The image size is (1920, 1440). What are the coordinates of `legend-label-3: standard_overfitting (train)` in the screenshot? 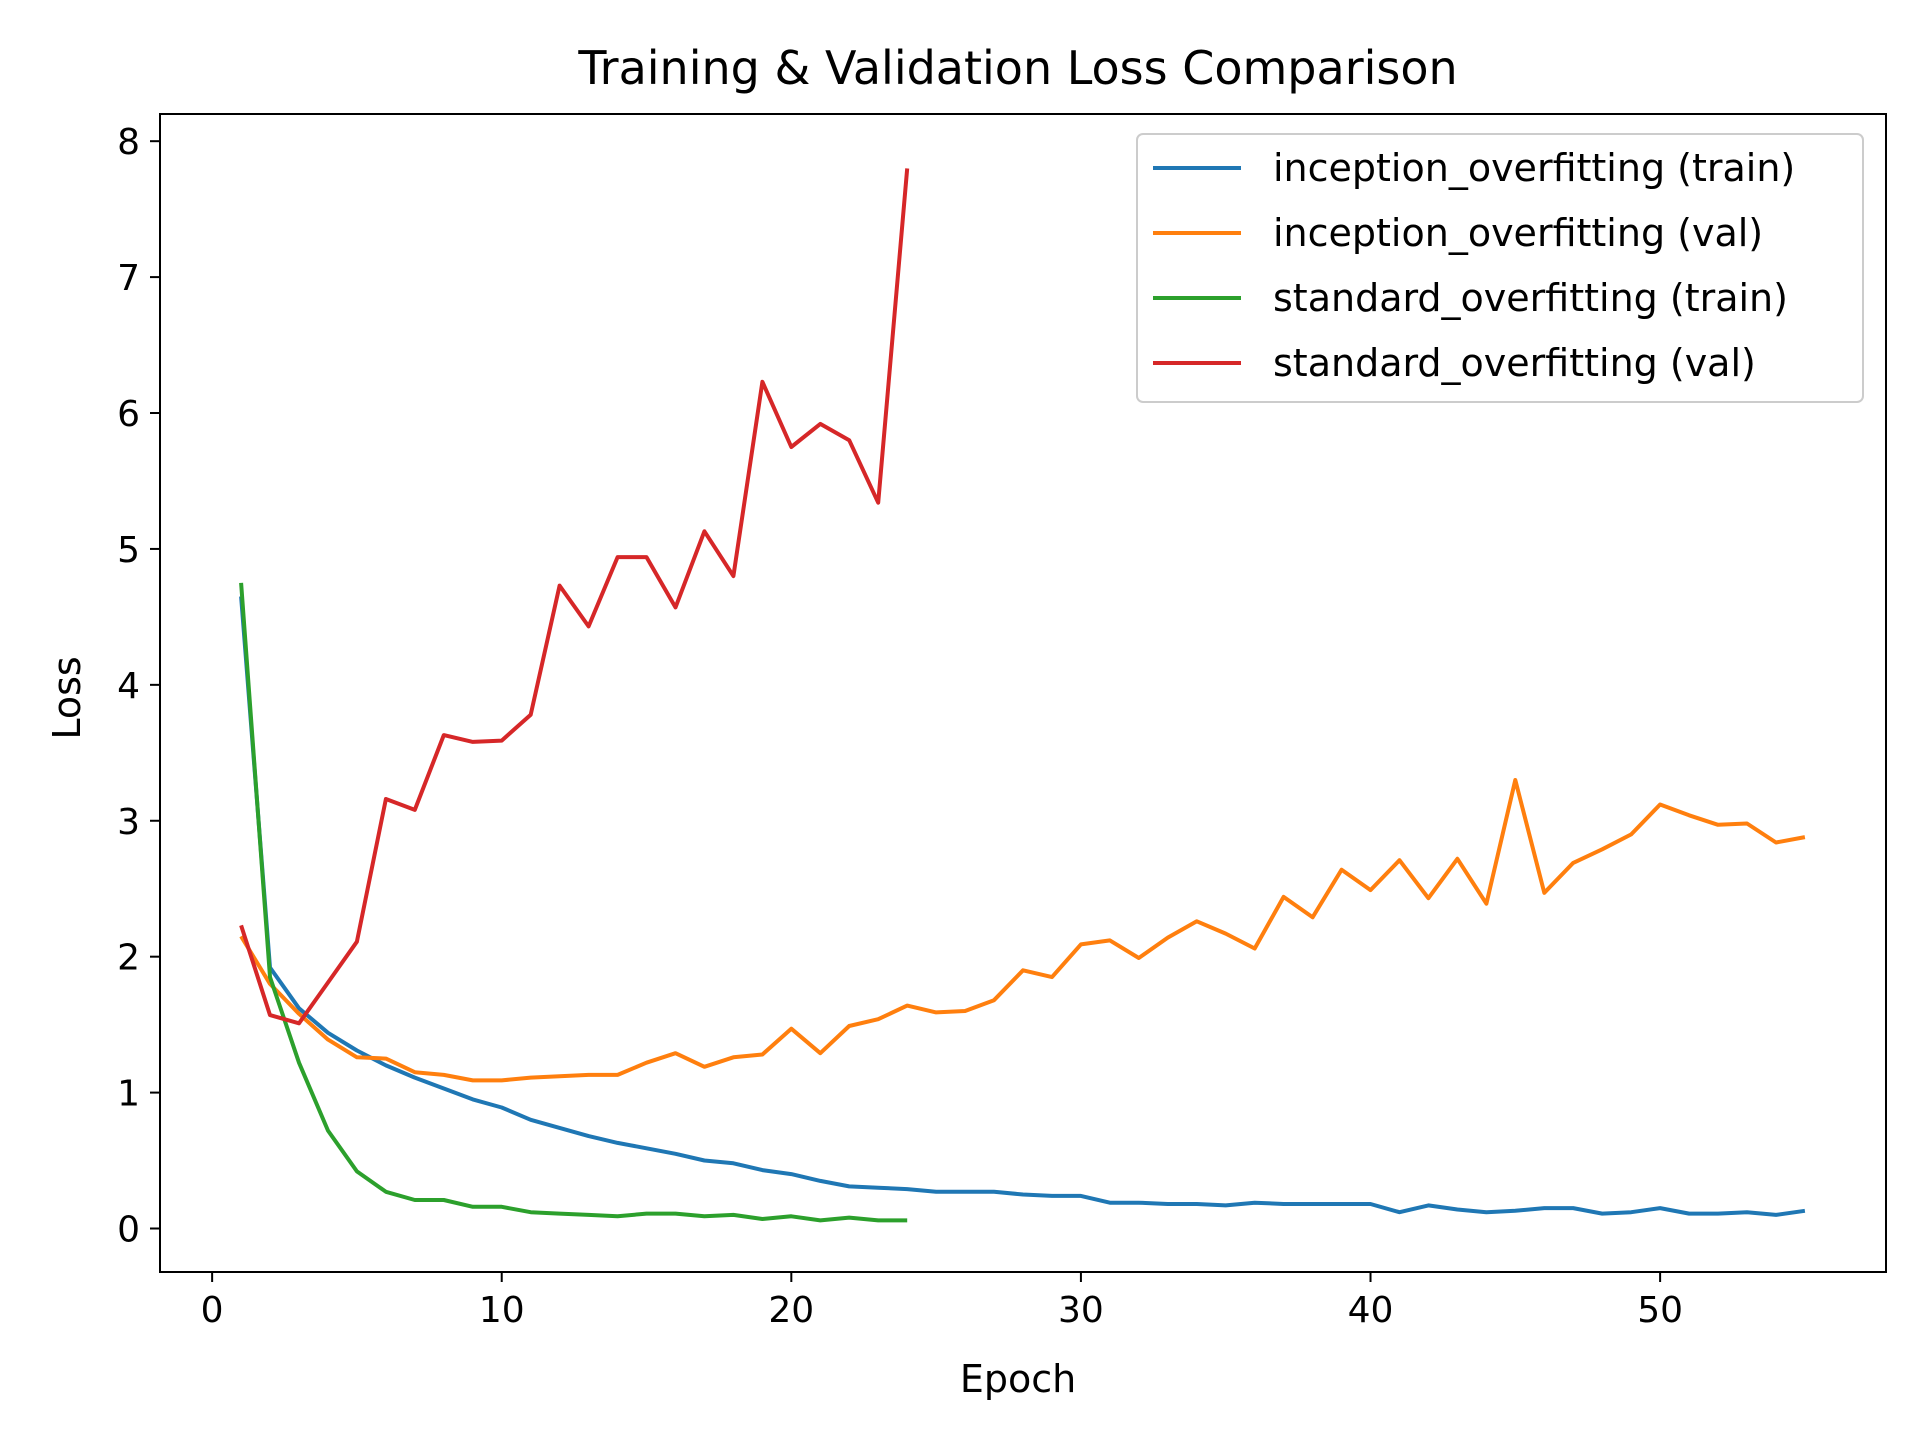 It's located at (1530, 298).